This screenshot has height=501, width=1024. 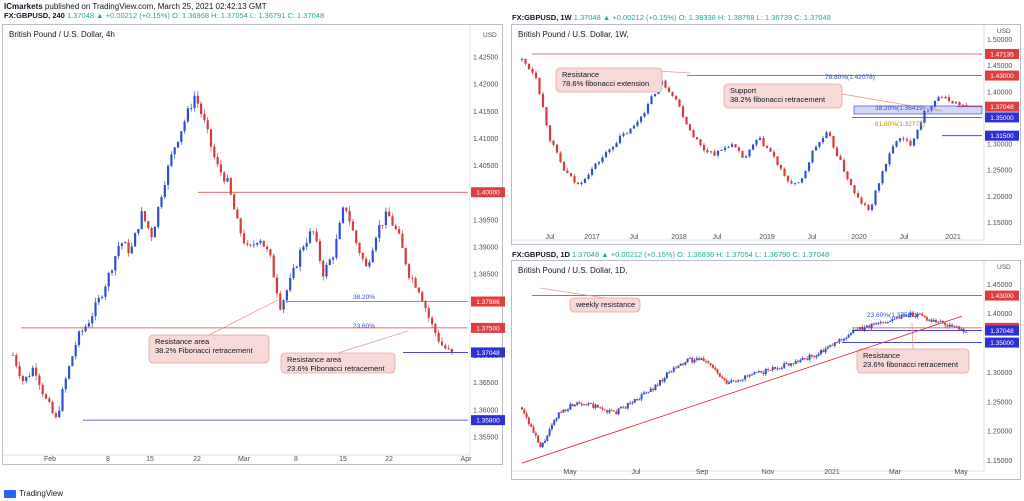 I want to click on annotation-pointer, so click(x=572, y=293).